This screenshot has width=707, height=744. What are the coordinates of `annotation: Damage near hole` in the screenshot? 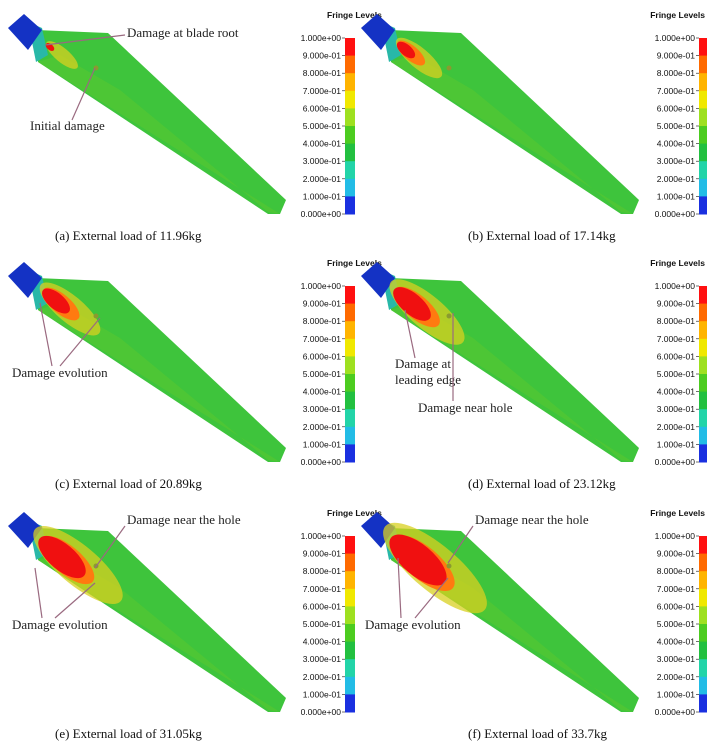 It's located at (465, 407).